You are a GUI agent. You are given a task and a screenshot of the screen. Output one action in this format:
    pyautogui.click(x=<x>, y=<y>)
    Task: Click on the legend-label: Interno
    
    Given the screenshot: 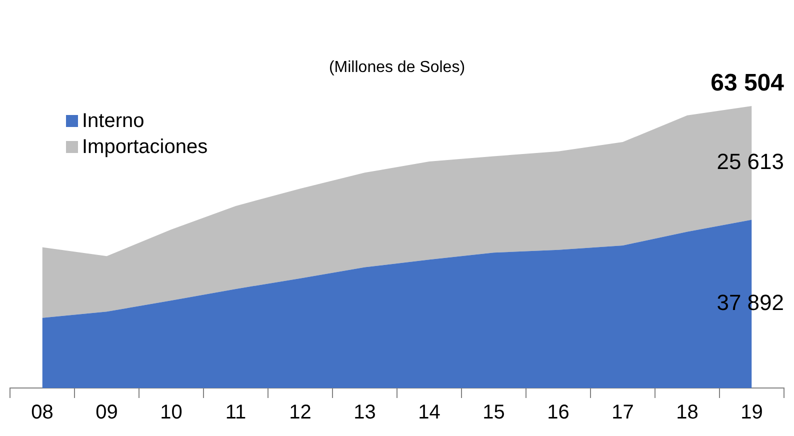 What is the action you would take?
    pyautogui.click(x=113, y=121)
    